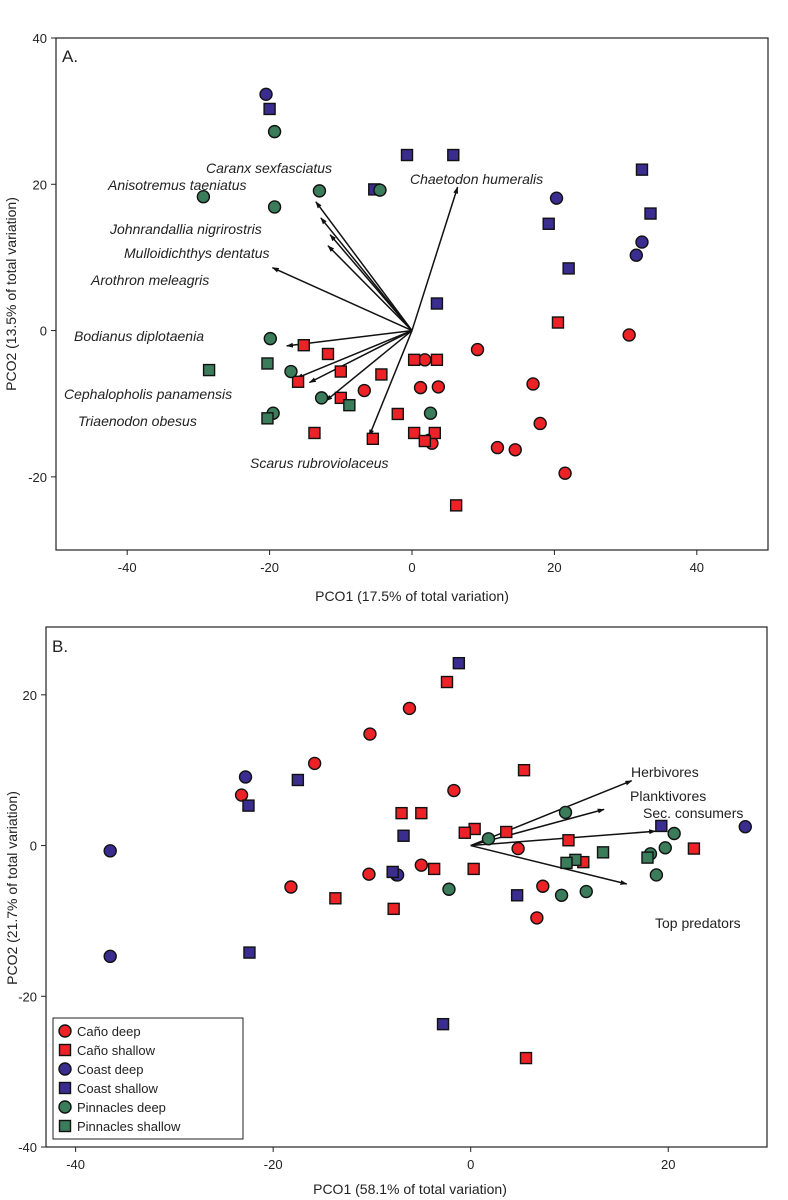 This screenshot has height=1200, width=788. What do you see at coordinates (668, 796) in the screenshot?
I see `vector-label-planktivores: Planktivores` at bounding box center [668, 796].